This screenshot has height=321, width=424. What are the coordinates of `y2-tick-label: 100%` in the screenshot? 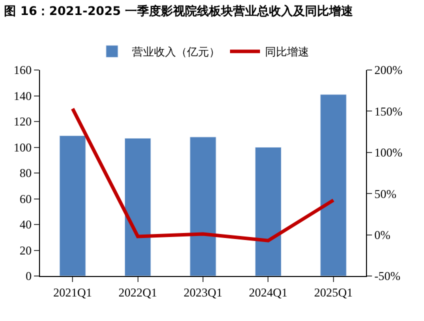 It's located at (388, 153).